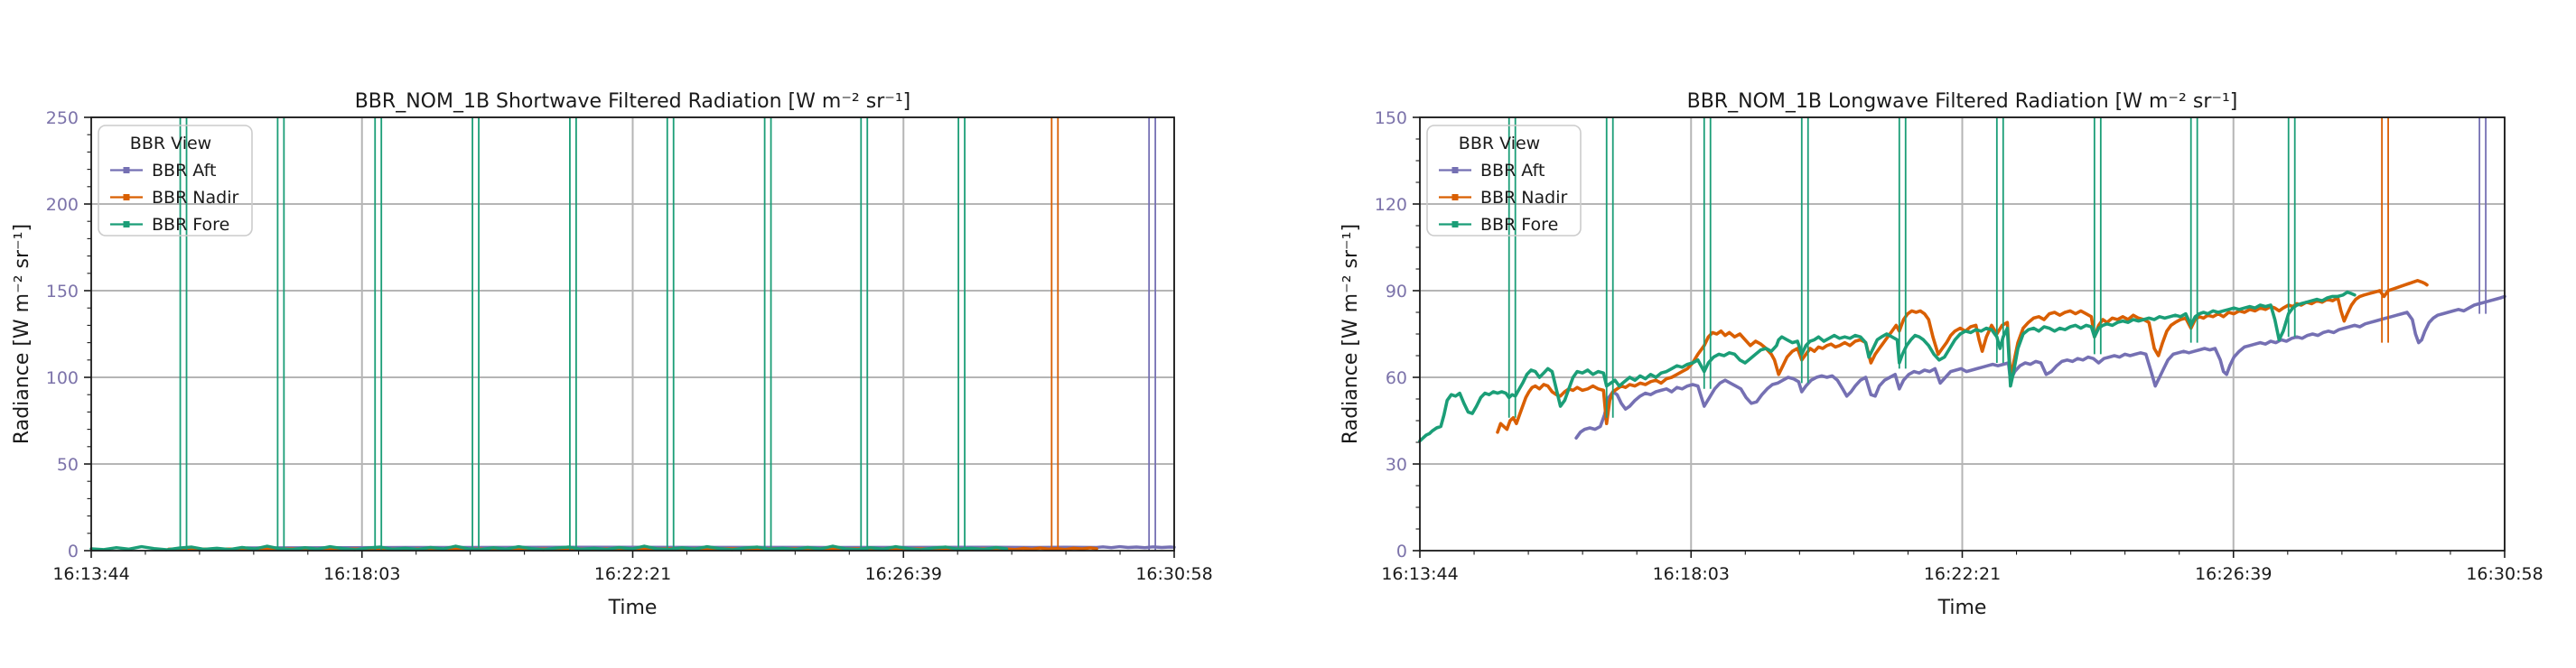 The width and height of the screenshot is (2576, 668). I want to click on y-tick-label: 100, so click(62, 378).